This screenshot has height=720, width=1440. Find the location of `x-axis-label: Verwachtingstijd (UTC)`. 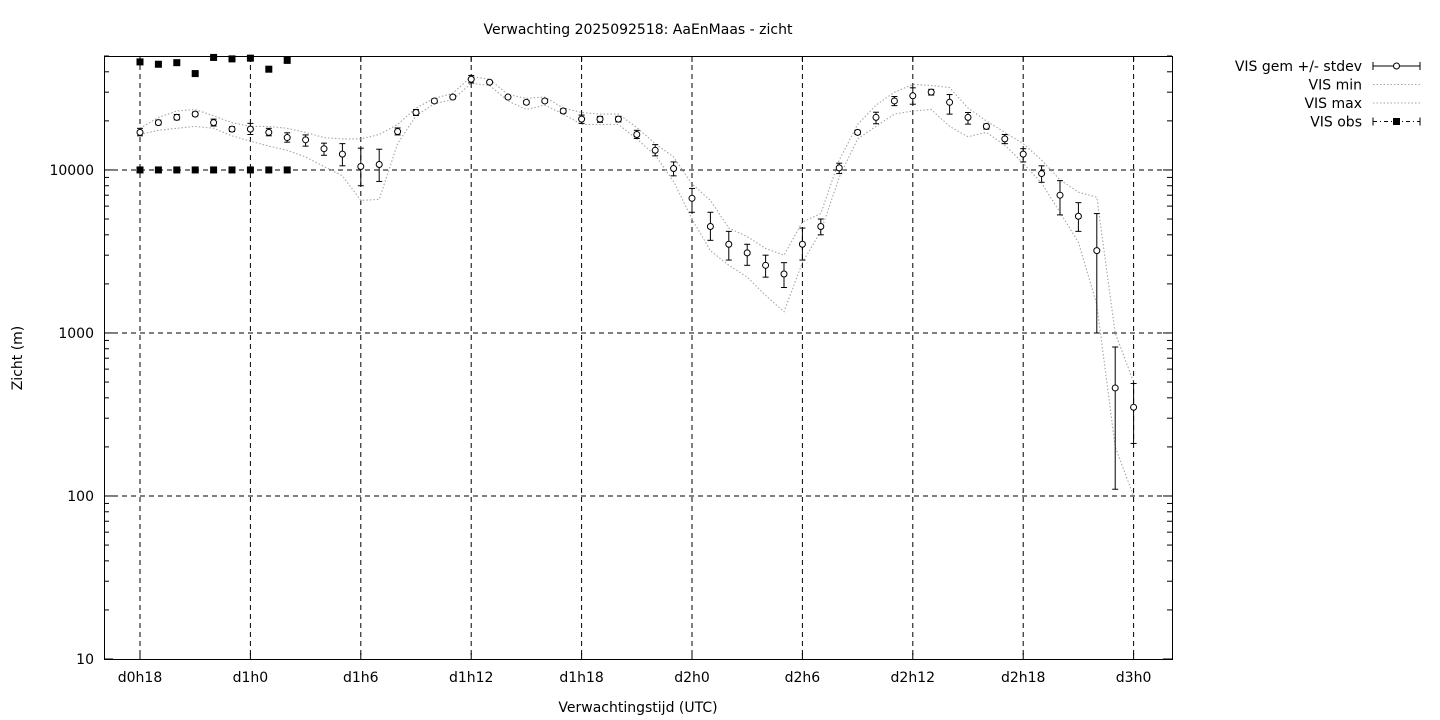

x-axis-label: Verwachtingstijd (UTC) is located at coordinates (637, 708).